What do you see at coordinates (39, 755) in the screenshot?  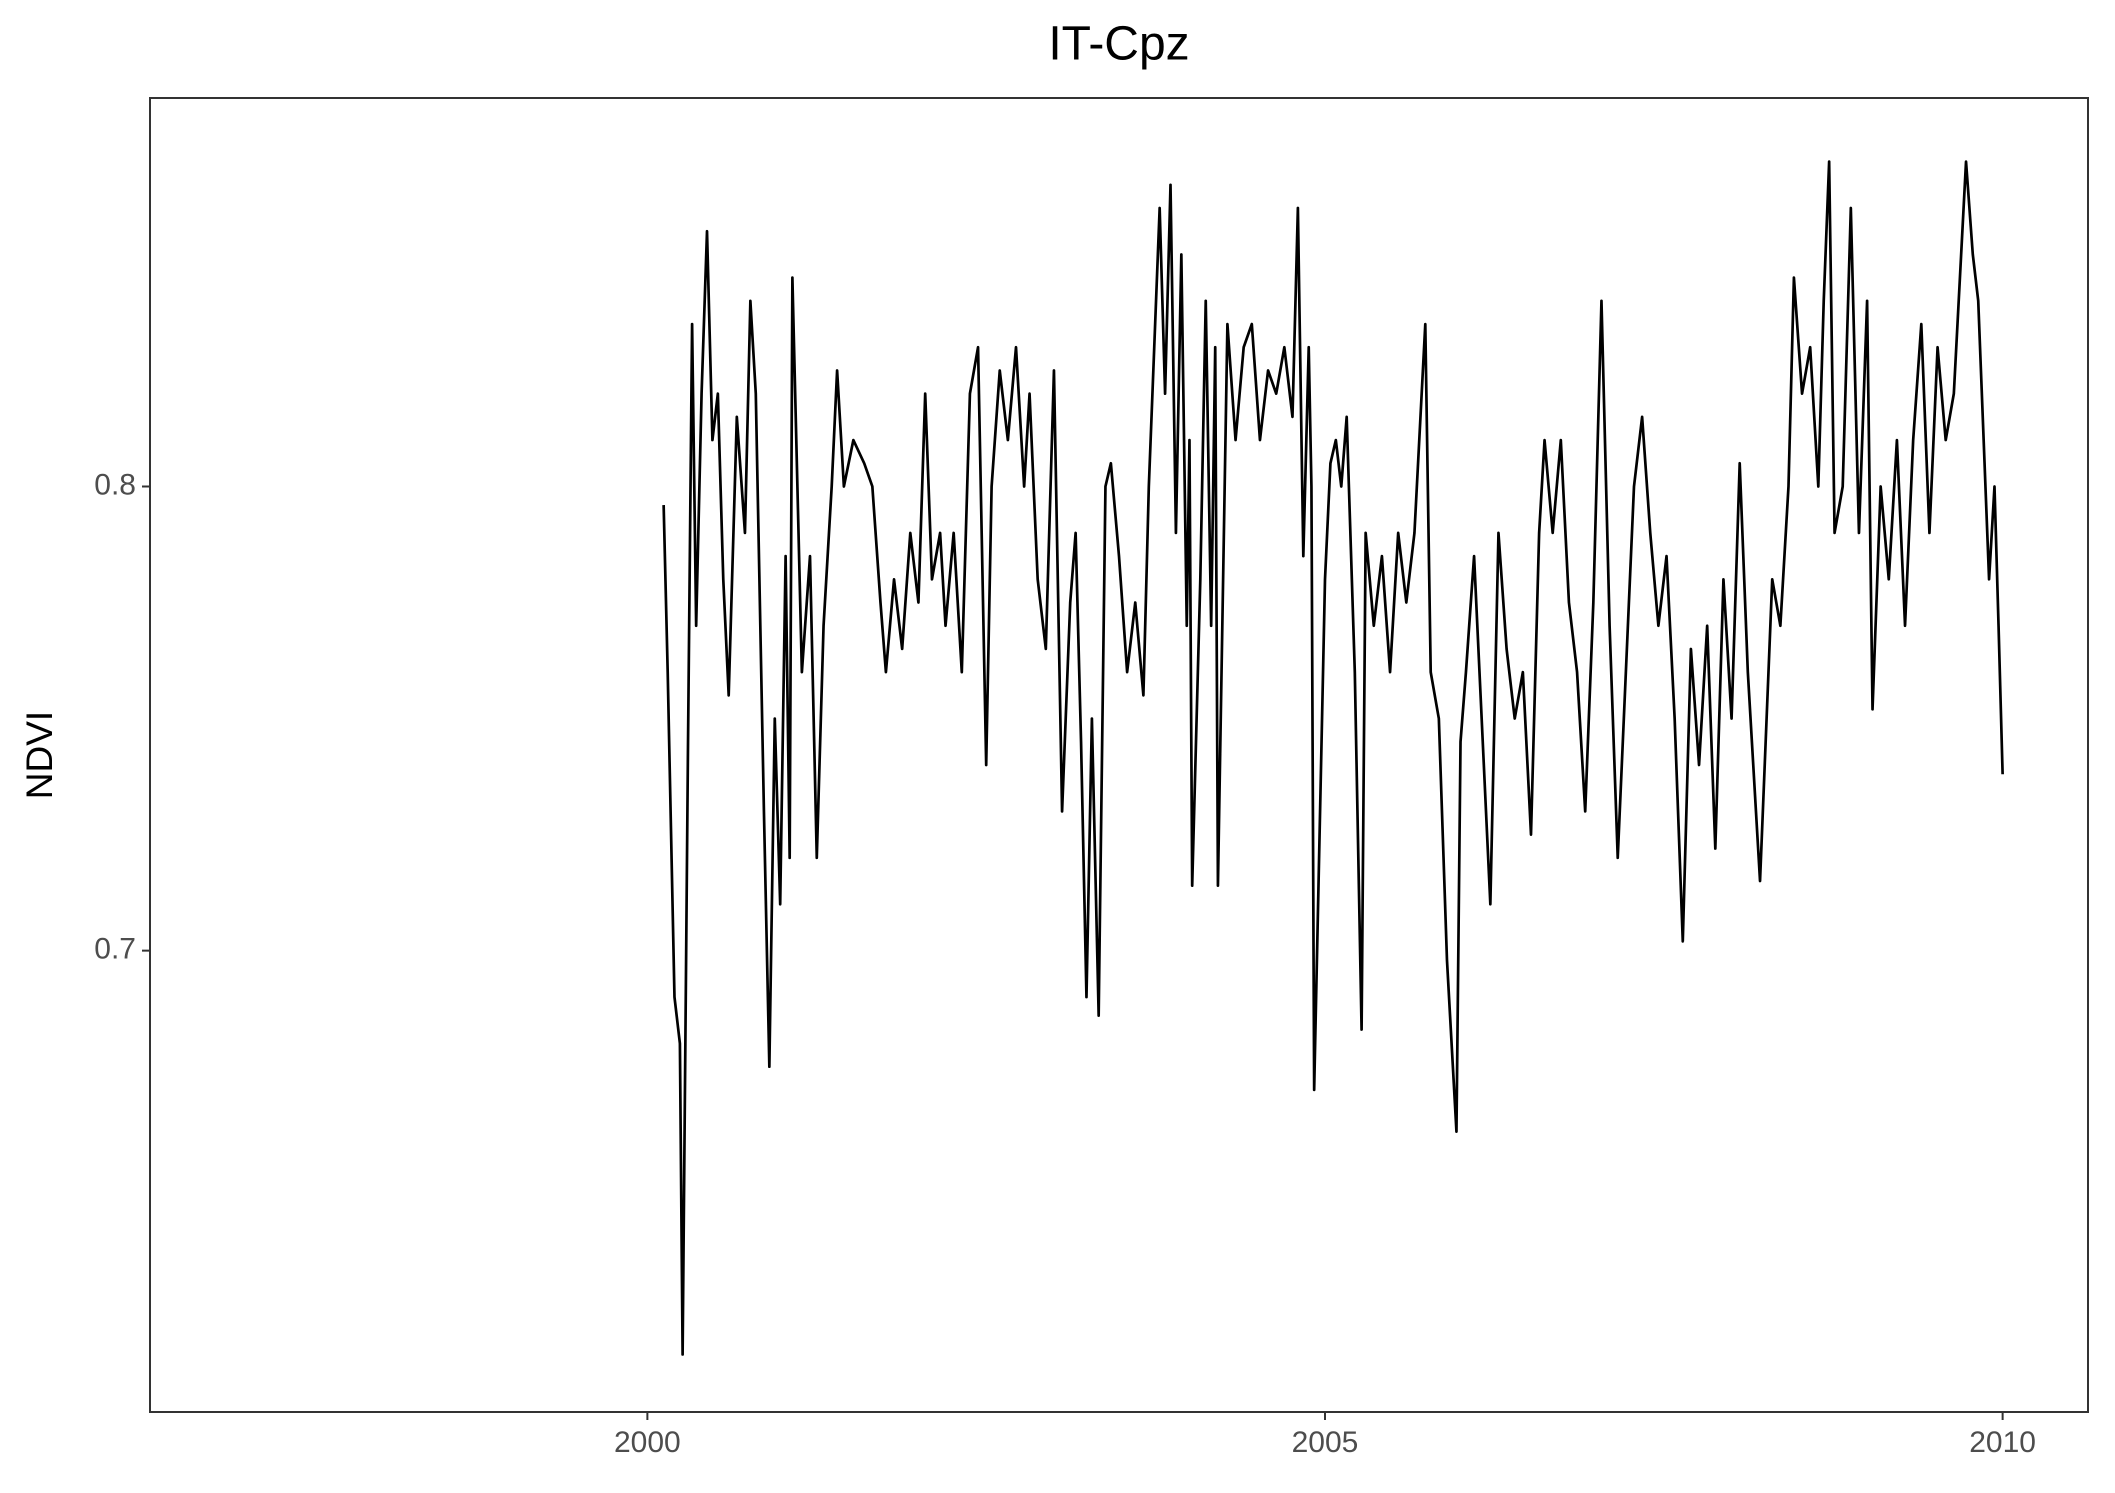 I see `y-axis-label: NDVI` at bounding box center [39, 755].